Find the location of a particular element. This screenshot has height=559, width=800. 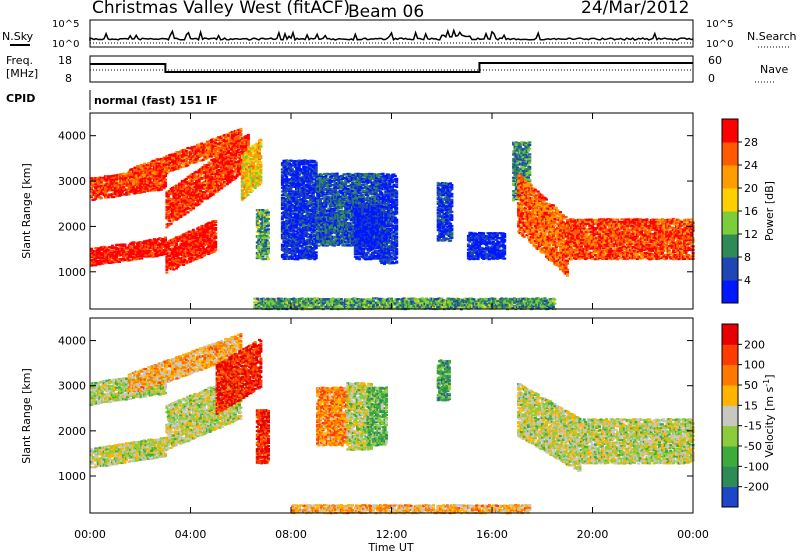

nsky-trace is located at coordinates (391, 36).